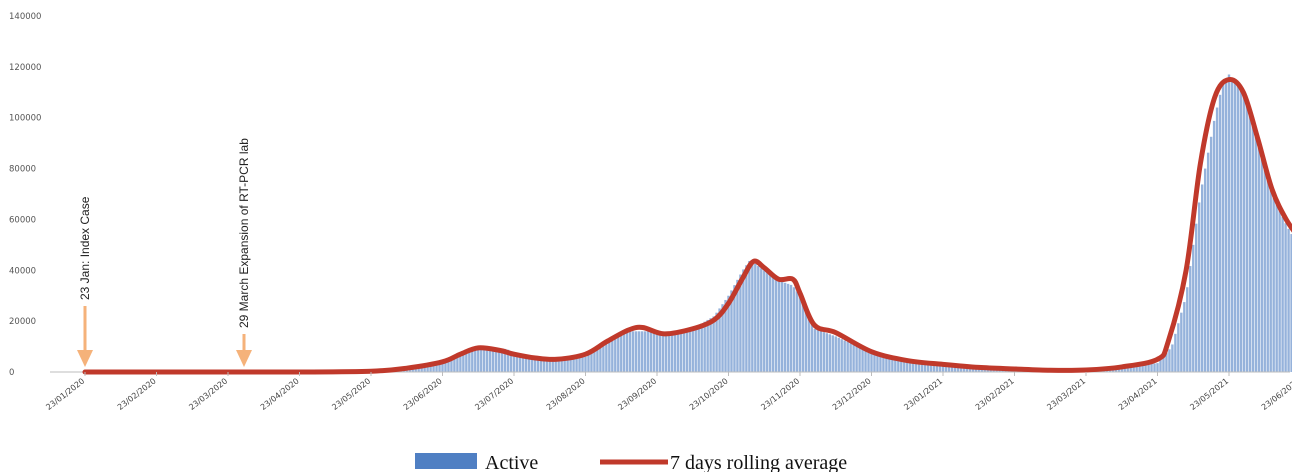 This screenshot has width=1292, height=472. Describe the element at coordinates (923, 393) in the screenshot. I see `x-tick-label: 23/01/2021` at that location.